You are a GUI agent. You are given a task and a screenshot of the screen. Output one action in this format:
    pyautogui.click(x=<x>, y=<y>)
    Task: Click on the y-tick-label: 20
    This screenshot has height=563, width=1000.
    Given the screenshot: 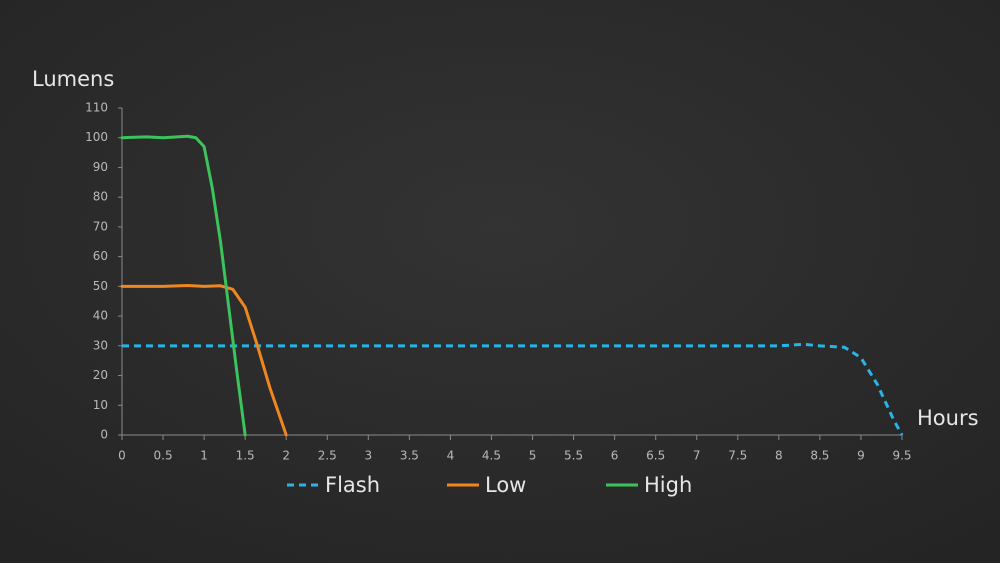 What is the action you would take?
    pyautogui.click(x=100, y=375)
    